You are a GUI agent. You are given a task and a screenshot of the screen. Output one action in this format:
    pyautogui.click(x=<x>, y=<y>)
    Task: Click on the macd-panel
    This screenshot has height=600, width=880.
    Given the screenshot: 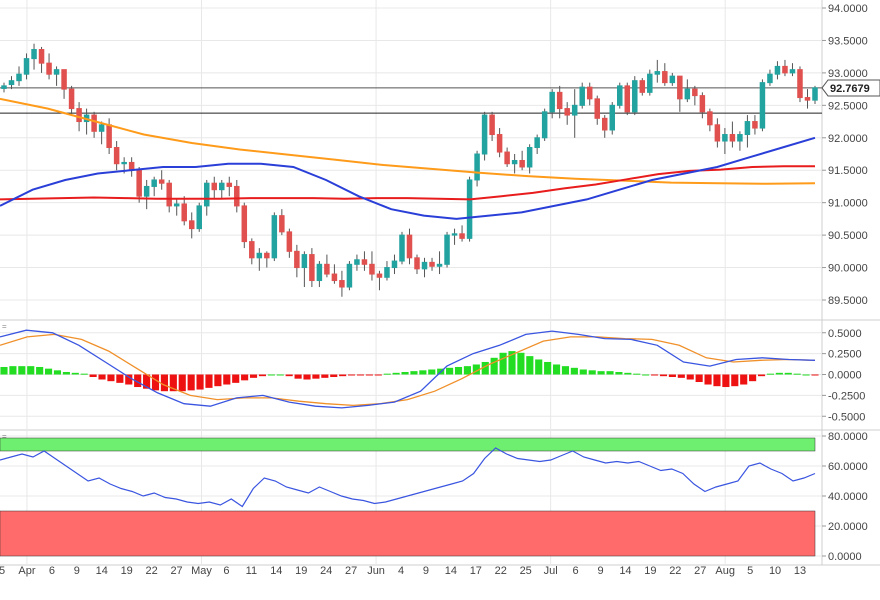 What is the action you would take?
    pyautogui.click(x=409, y=369)
    